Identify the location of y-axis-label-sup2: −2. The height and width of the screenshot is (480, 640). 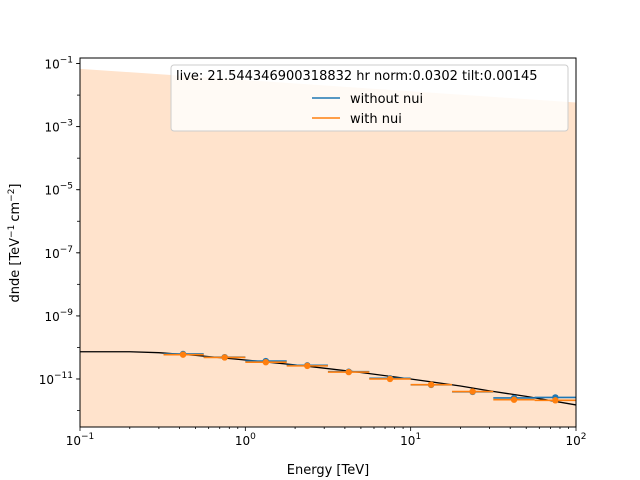
(12, 195).